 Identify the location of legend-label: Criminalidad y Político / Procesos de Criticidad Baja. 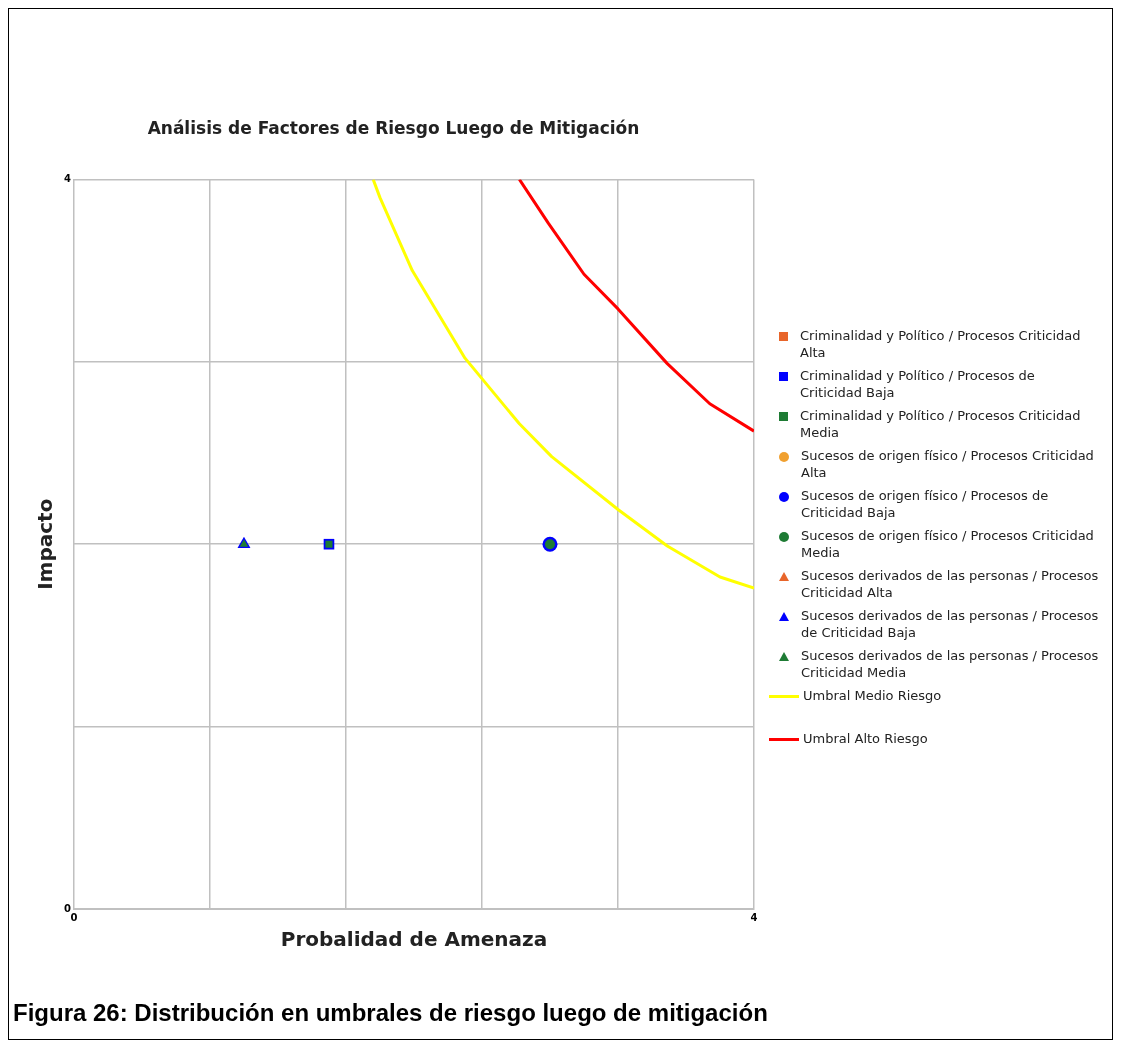
(918, 384).